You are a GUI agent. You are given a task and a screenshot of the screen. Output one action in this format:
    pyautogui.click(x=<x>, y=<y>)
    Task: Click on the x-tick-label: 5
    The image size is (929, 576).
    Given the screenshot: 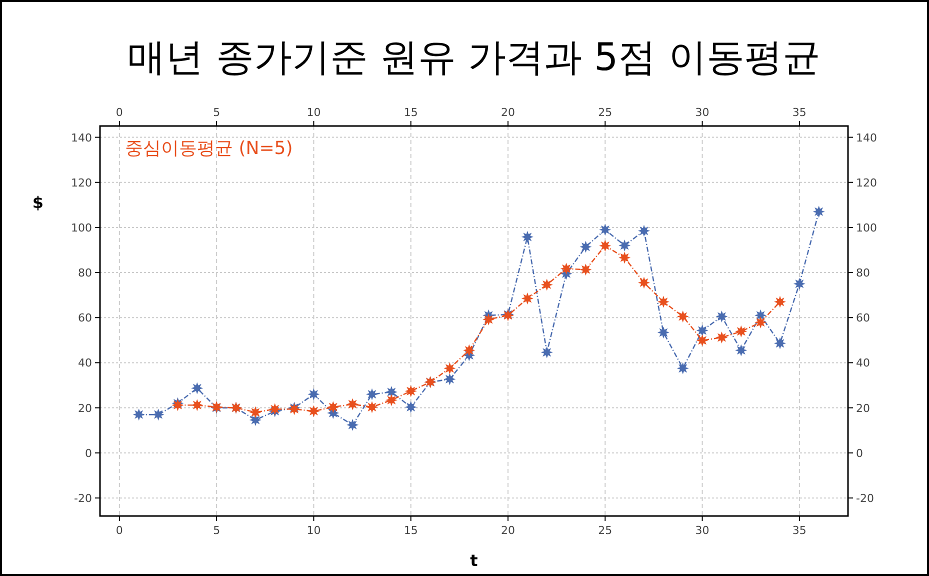 What is the action you would take?
    pyautogui.click(x=216, y=112)
    